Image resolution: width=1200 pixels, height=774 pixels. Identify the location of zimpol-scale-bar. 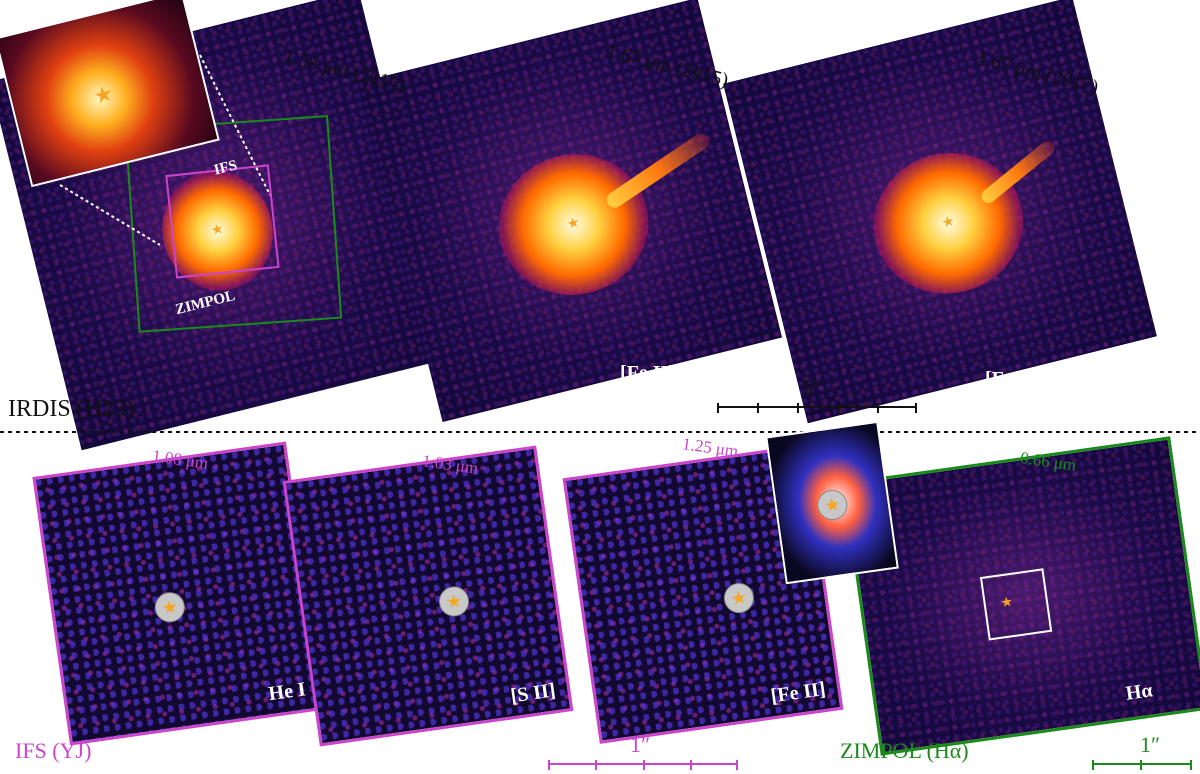
(1142, 765).